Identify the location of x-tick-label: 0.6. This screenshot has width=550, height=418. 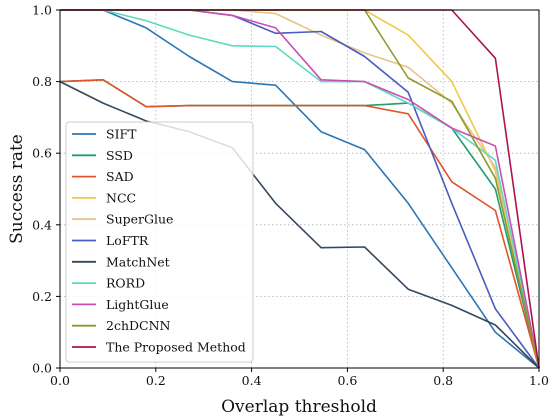
(347, 380).